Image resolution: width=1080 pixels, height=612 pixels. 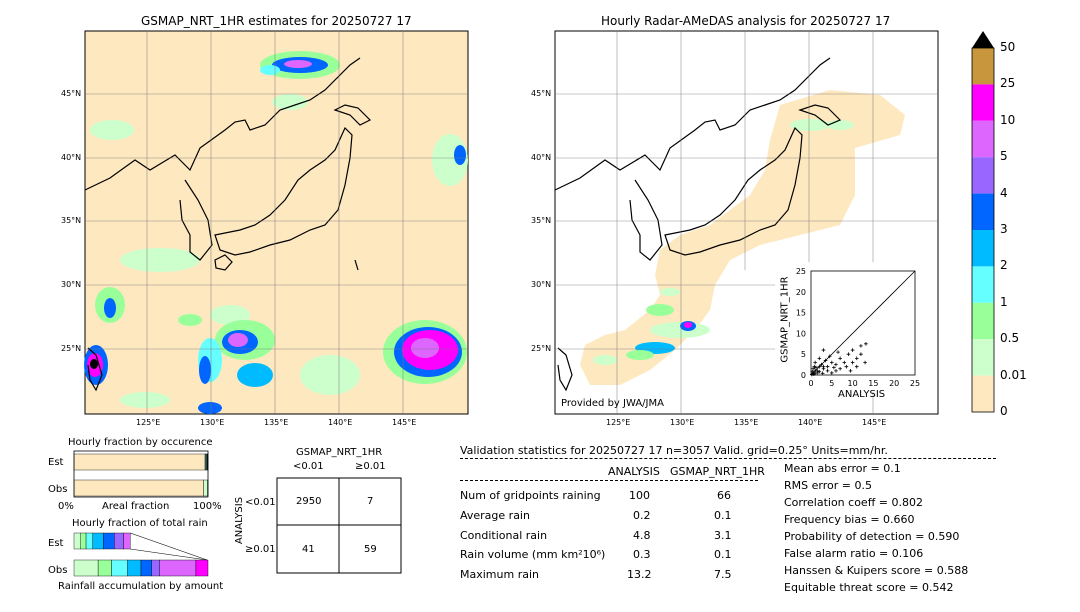 I want to click on rain-fraction-bars, so click(x=141, y=554).